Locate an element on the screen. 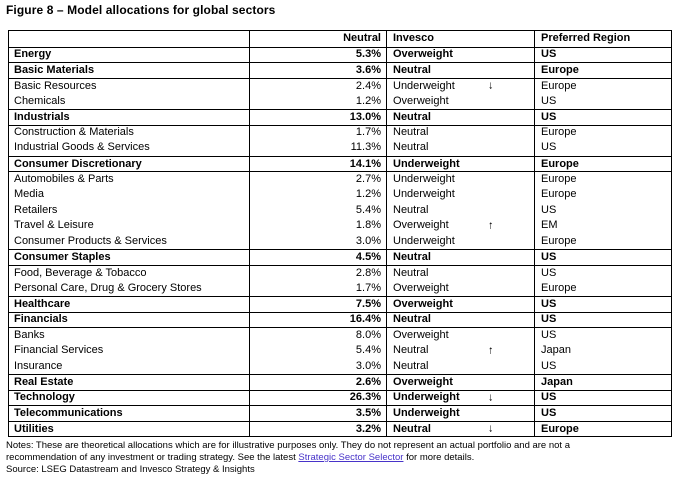 This screenshot has width=685, height=482. table-row: Healthcare 7.5% Overweight US is located at coordinates (340, 304).